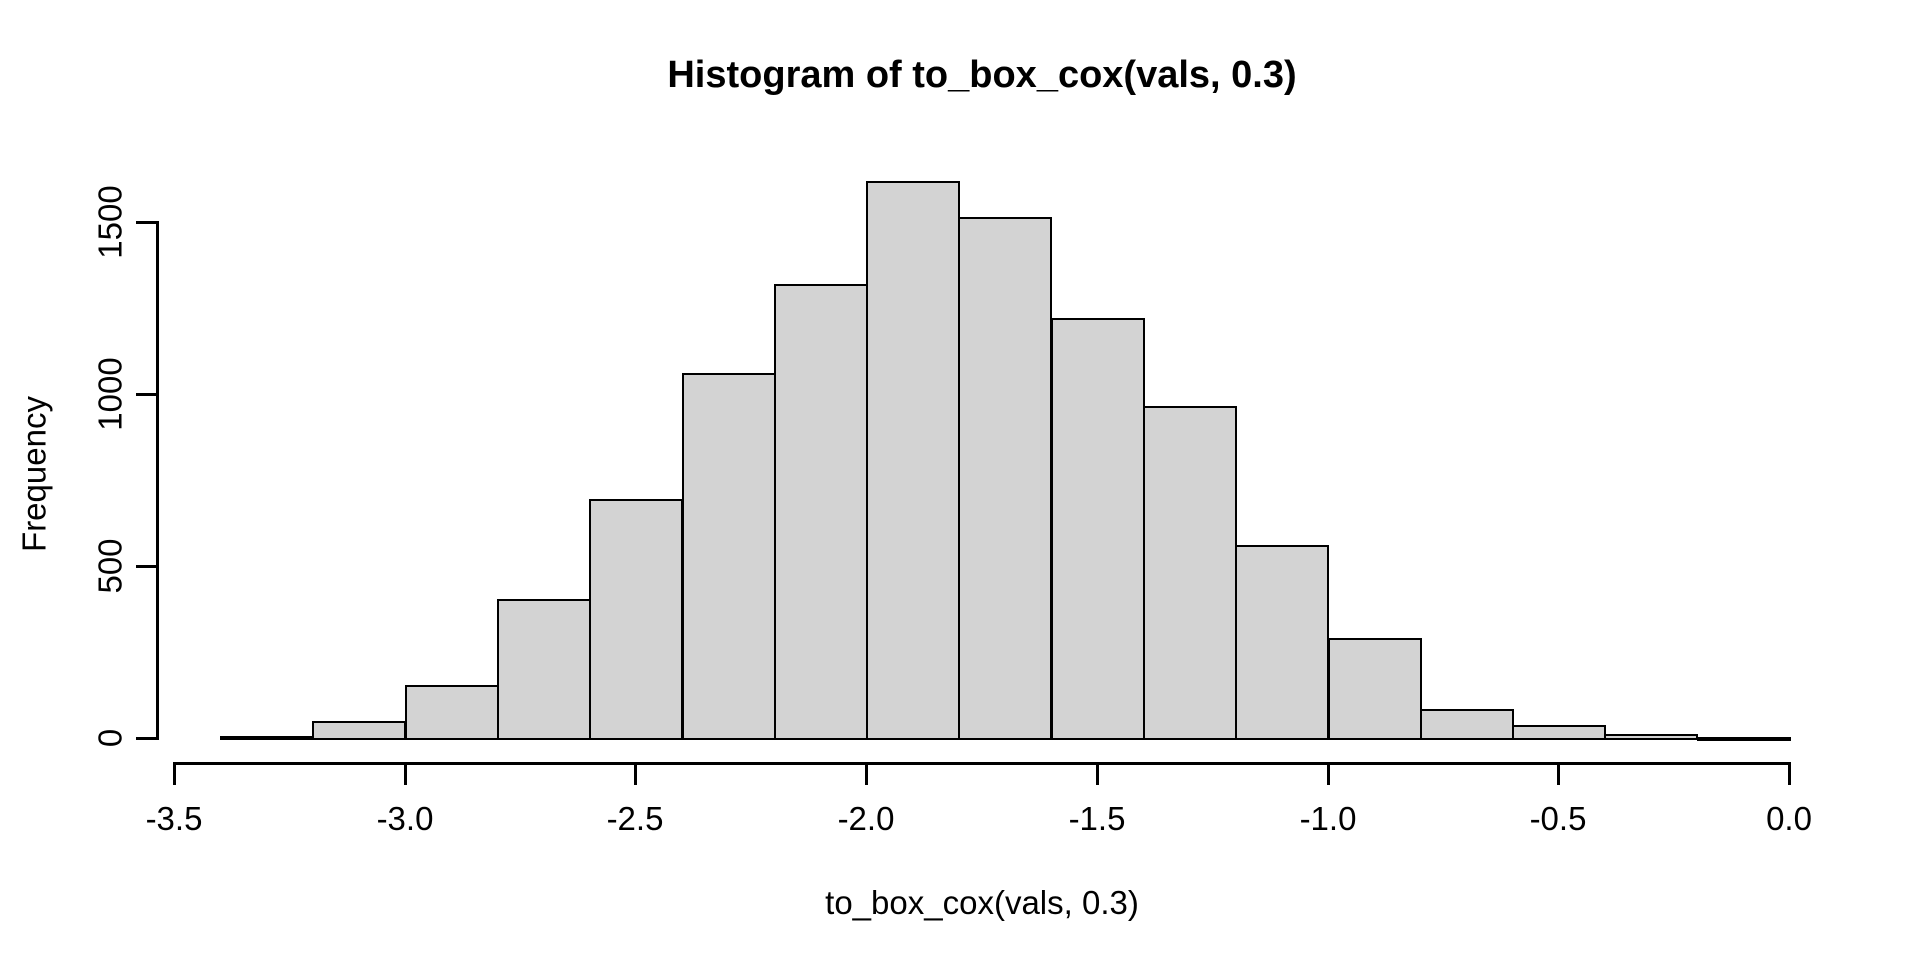  What do you see at coordinates (110, 566) in the screenshot?
I see `y-tick-label: 500` at bounding box center [110, 566].